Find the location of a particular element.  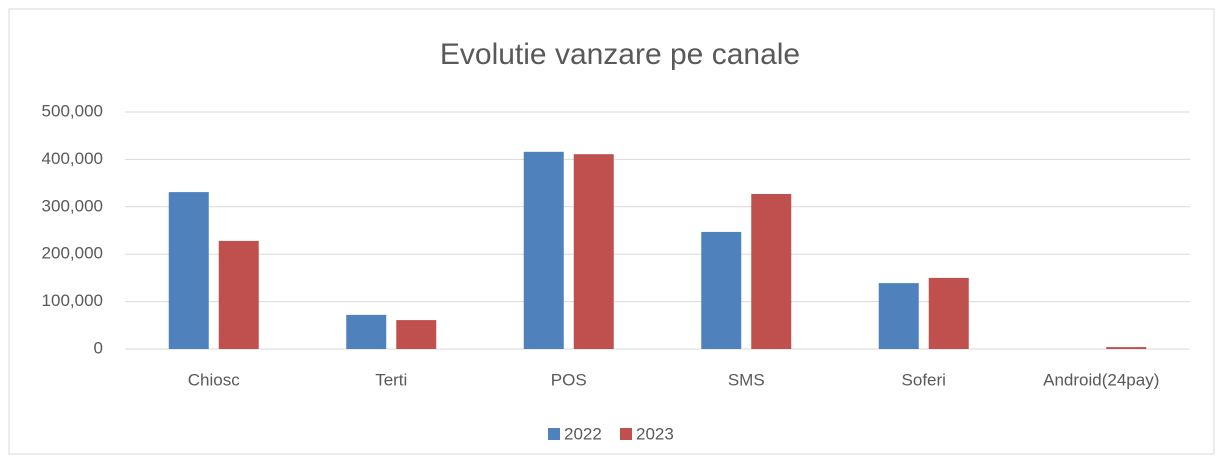

x-tick-label: Chiosc is located at coordinates (214, 379).